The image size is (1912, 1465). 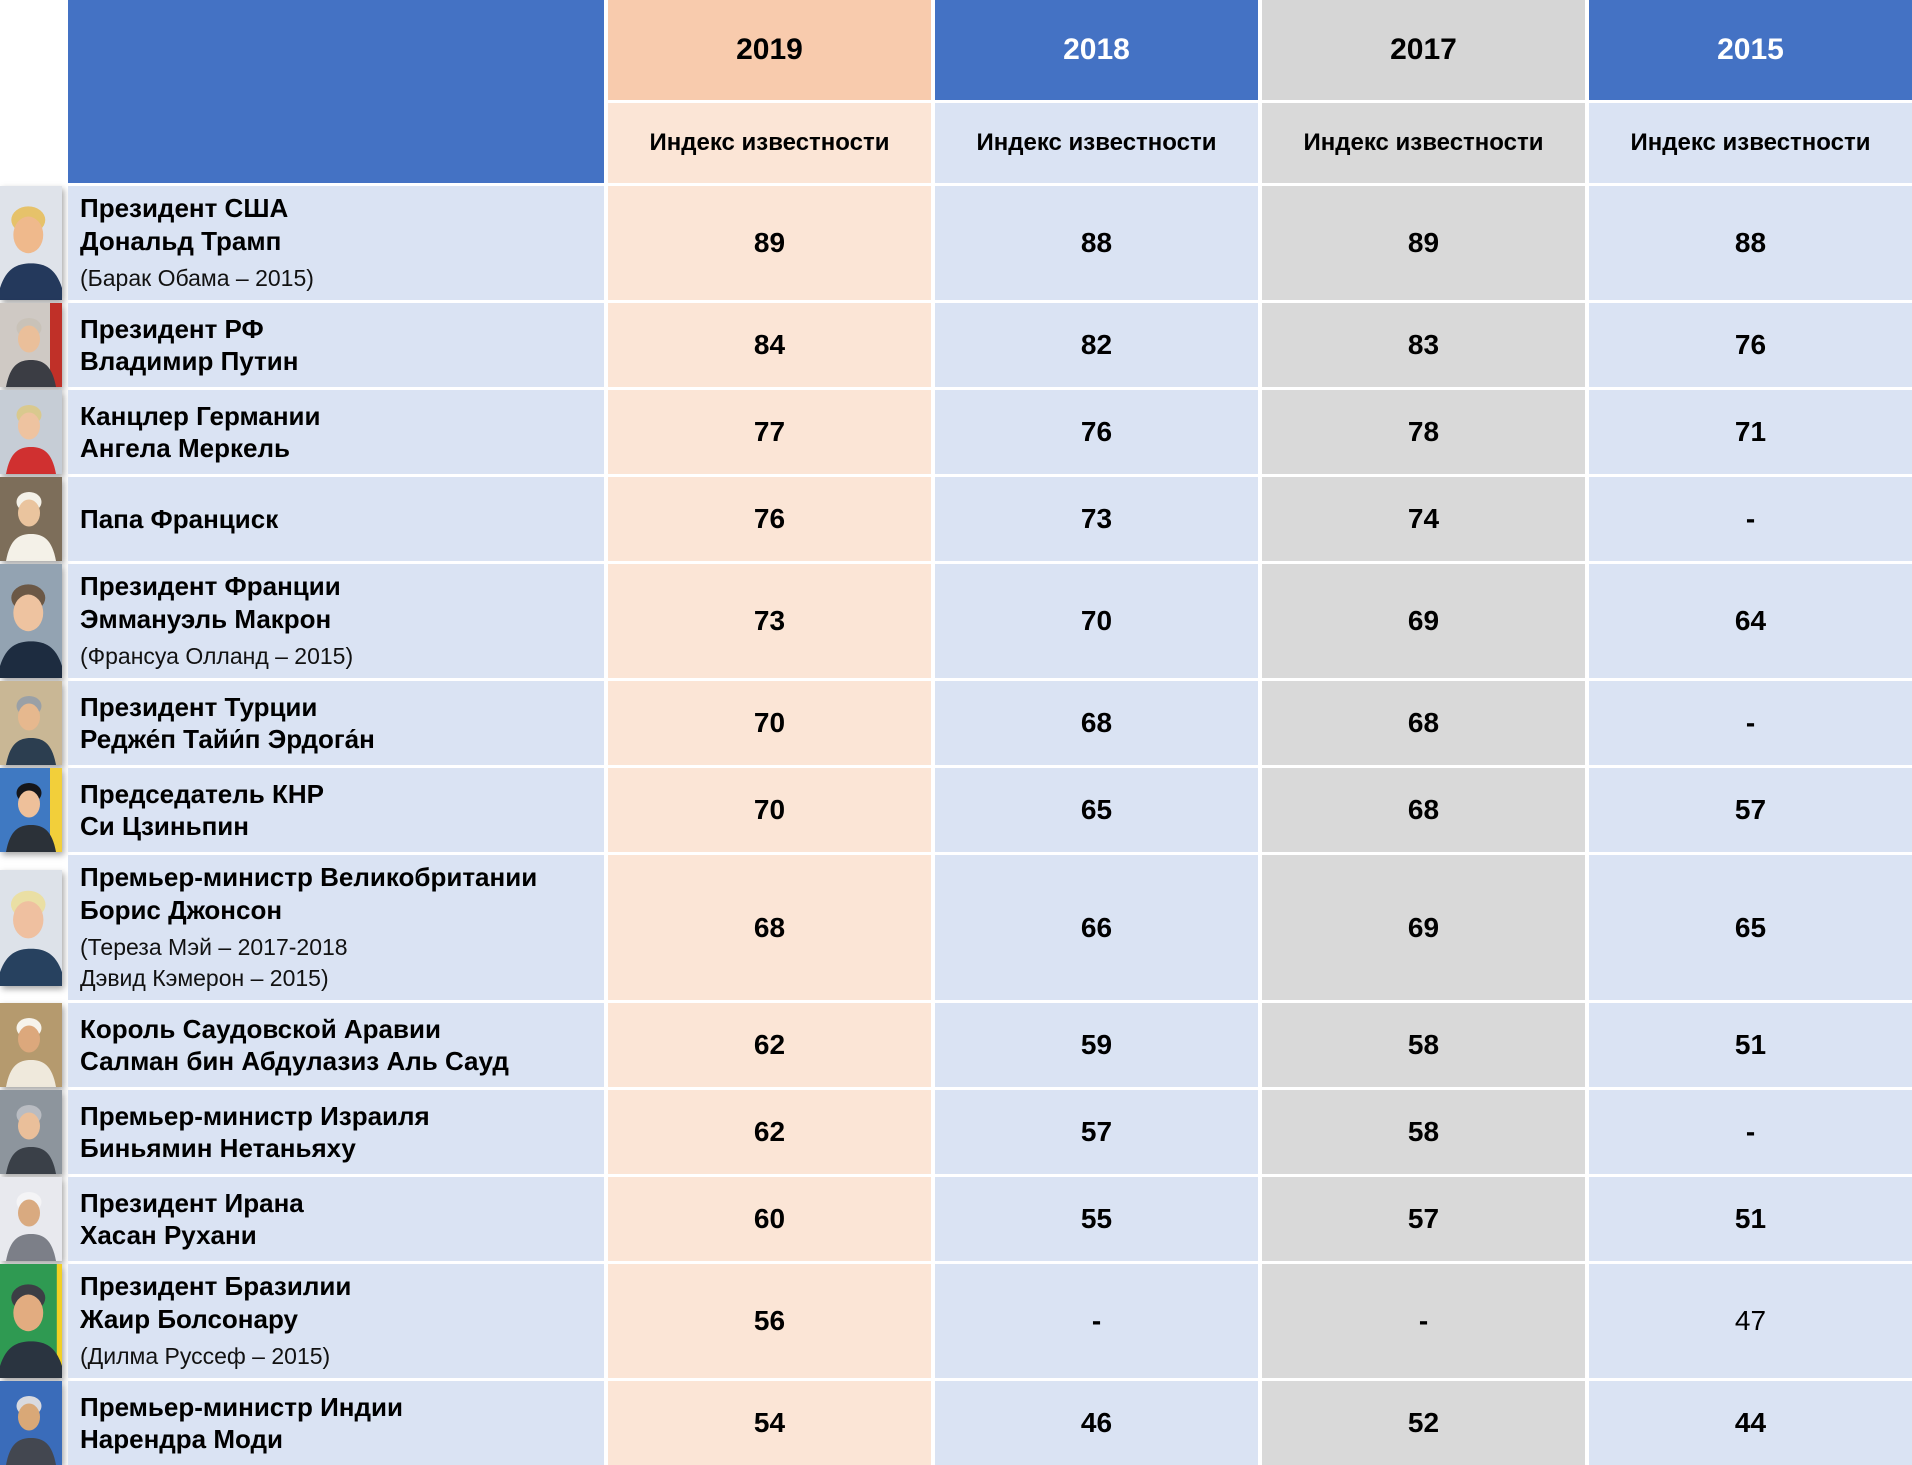 What do you see at coordinates (206, 618) in the screenshot?
I see `leader-title-line: Эммануэль Макрон` at bounding box center [206, 618].